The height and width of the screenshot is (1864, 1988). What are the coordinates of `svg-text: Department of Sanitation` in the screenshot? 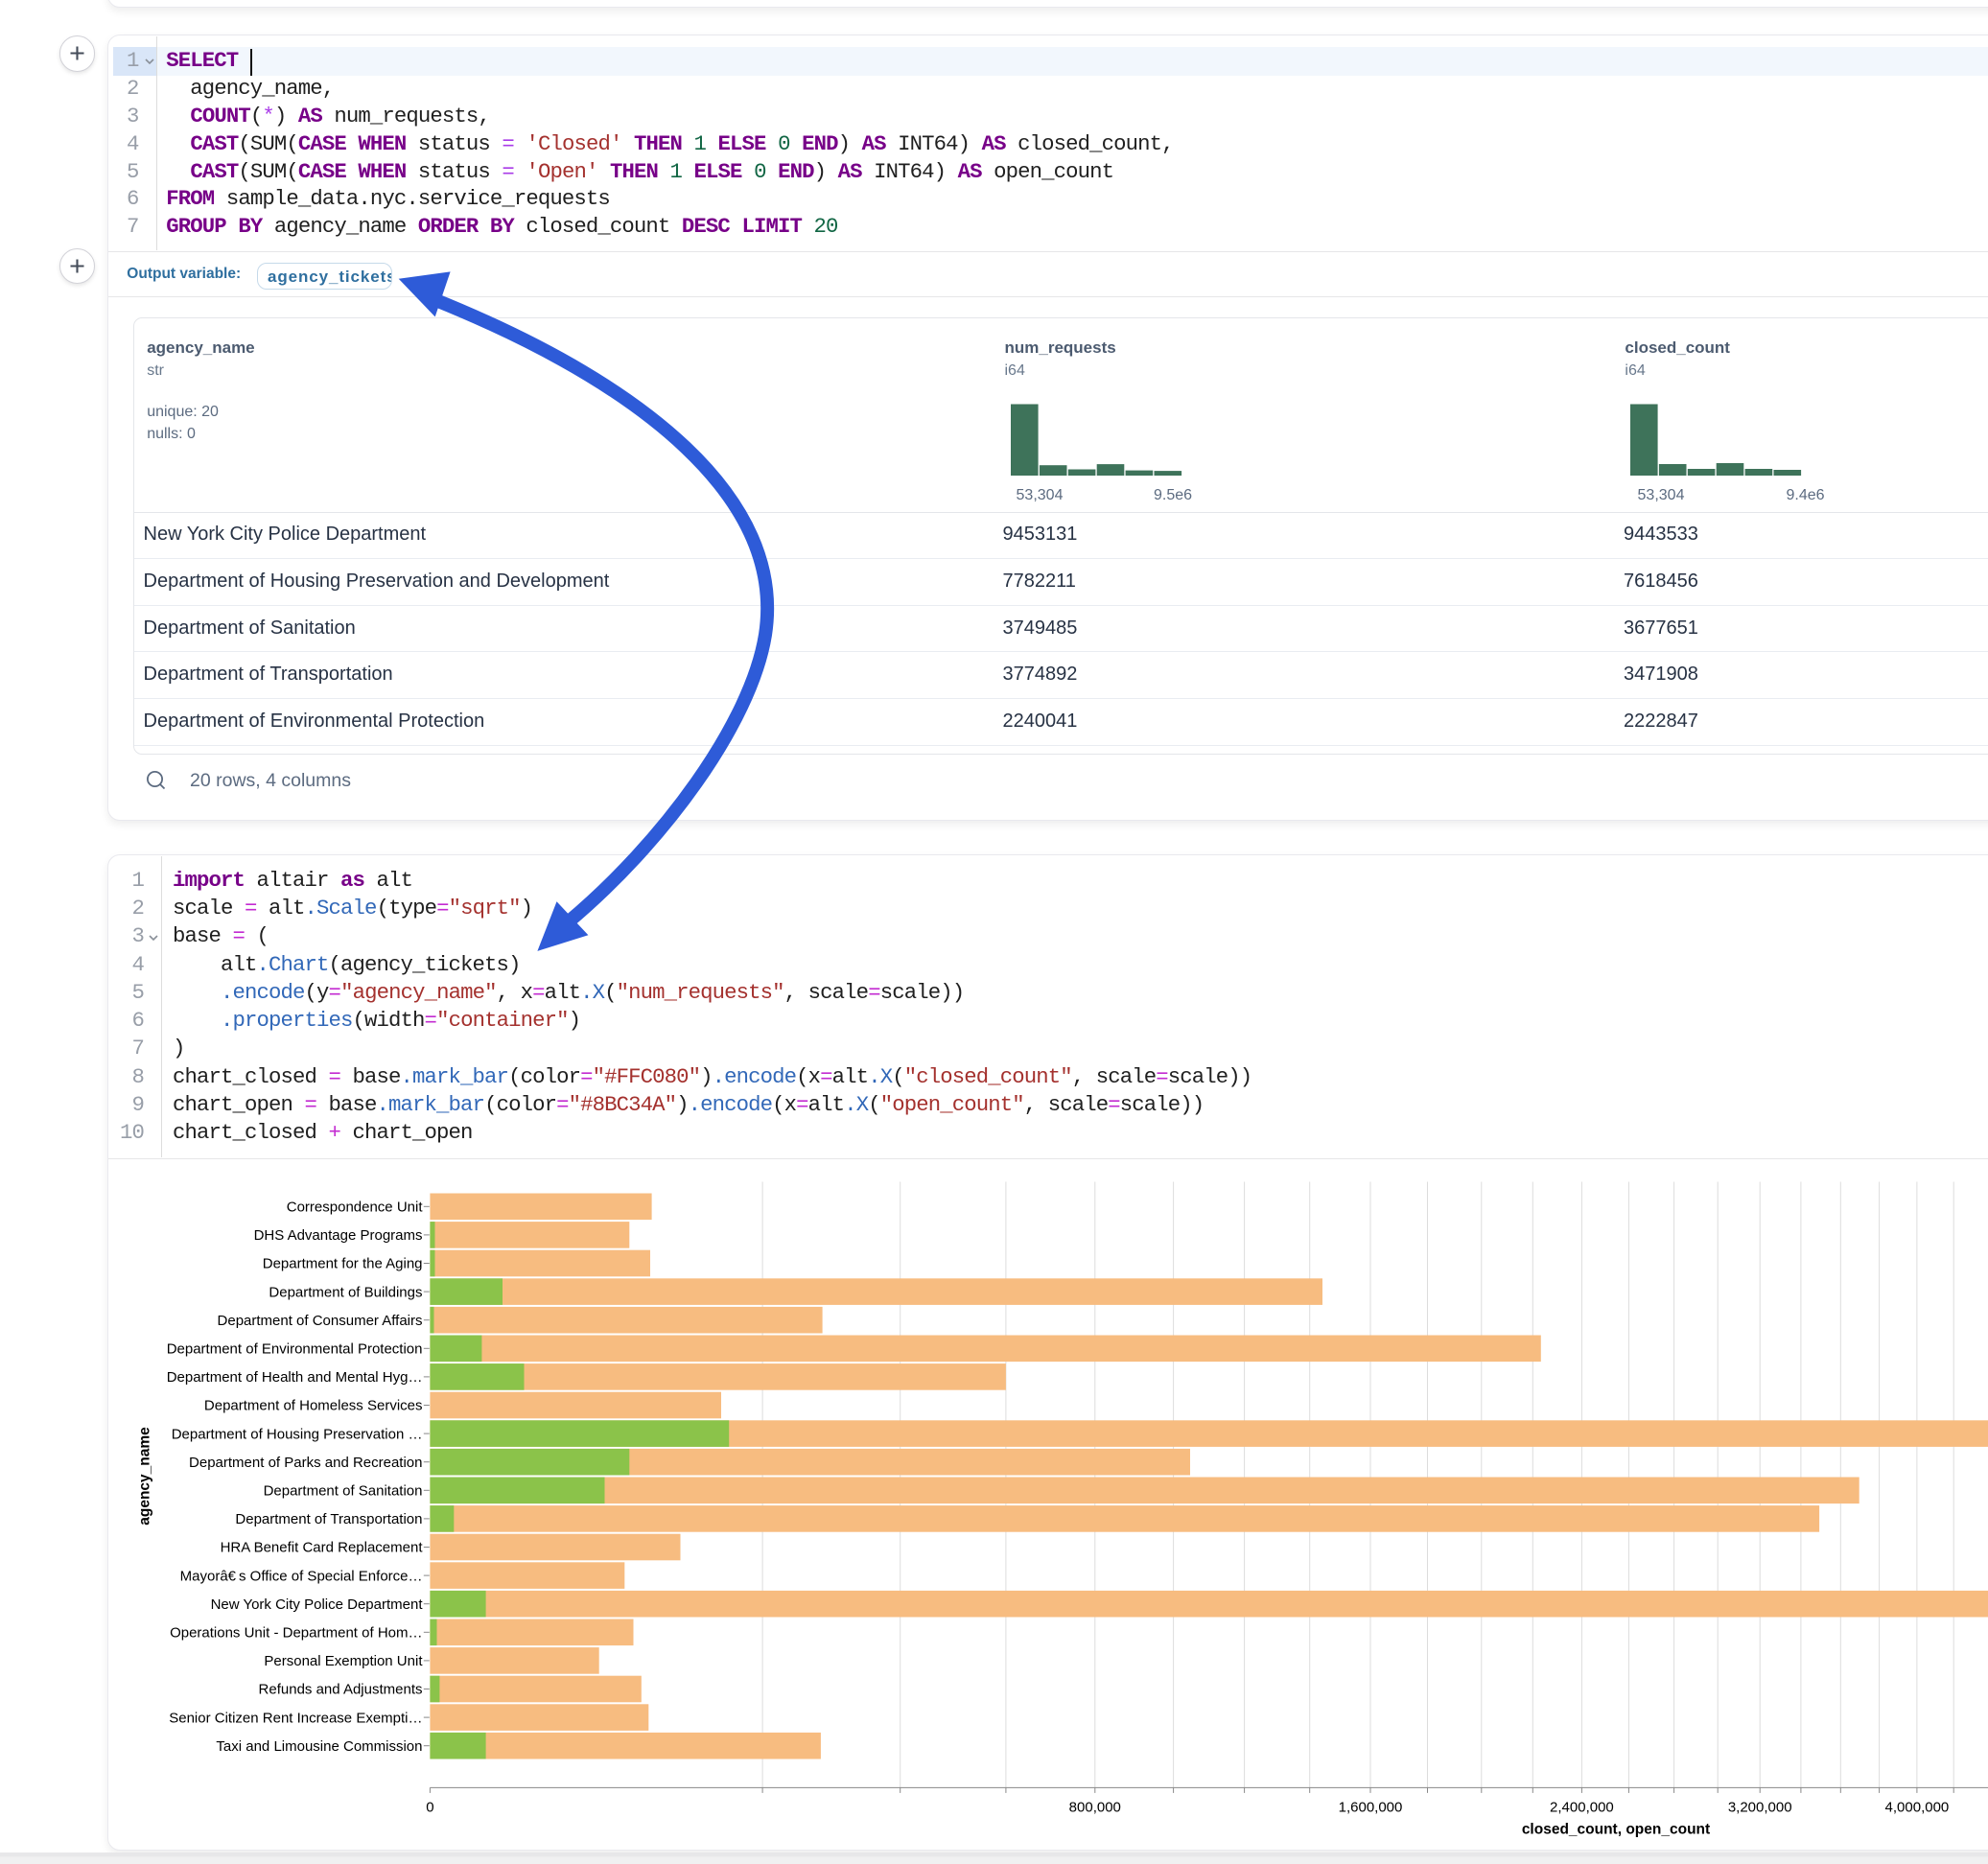 It's located at (344, 1490).